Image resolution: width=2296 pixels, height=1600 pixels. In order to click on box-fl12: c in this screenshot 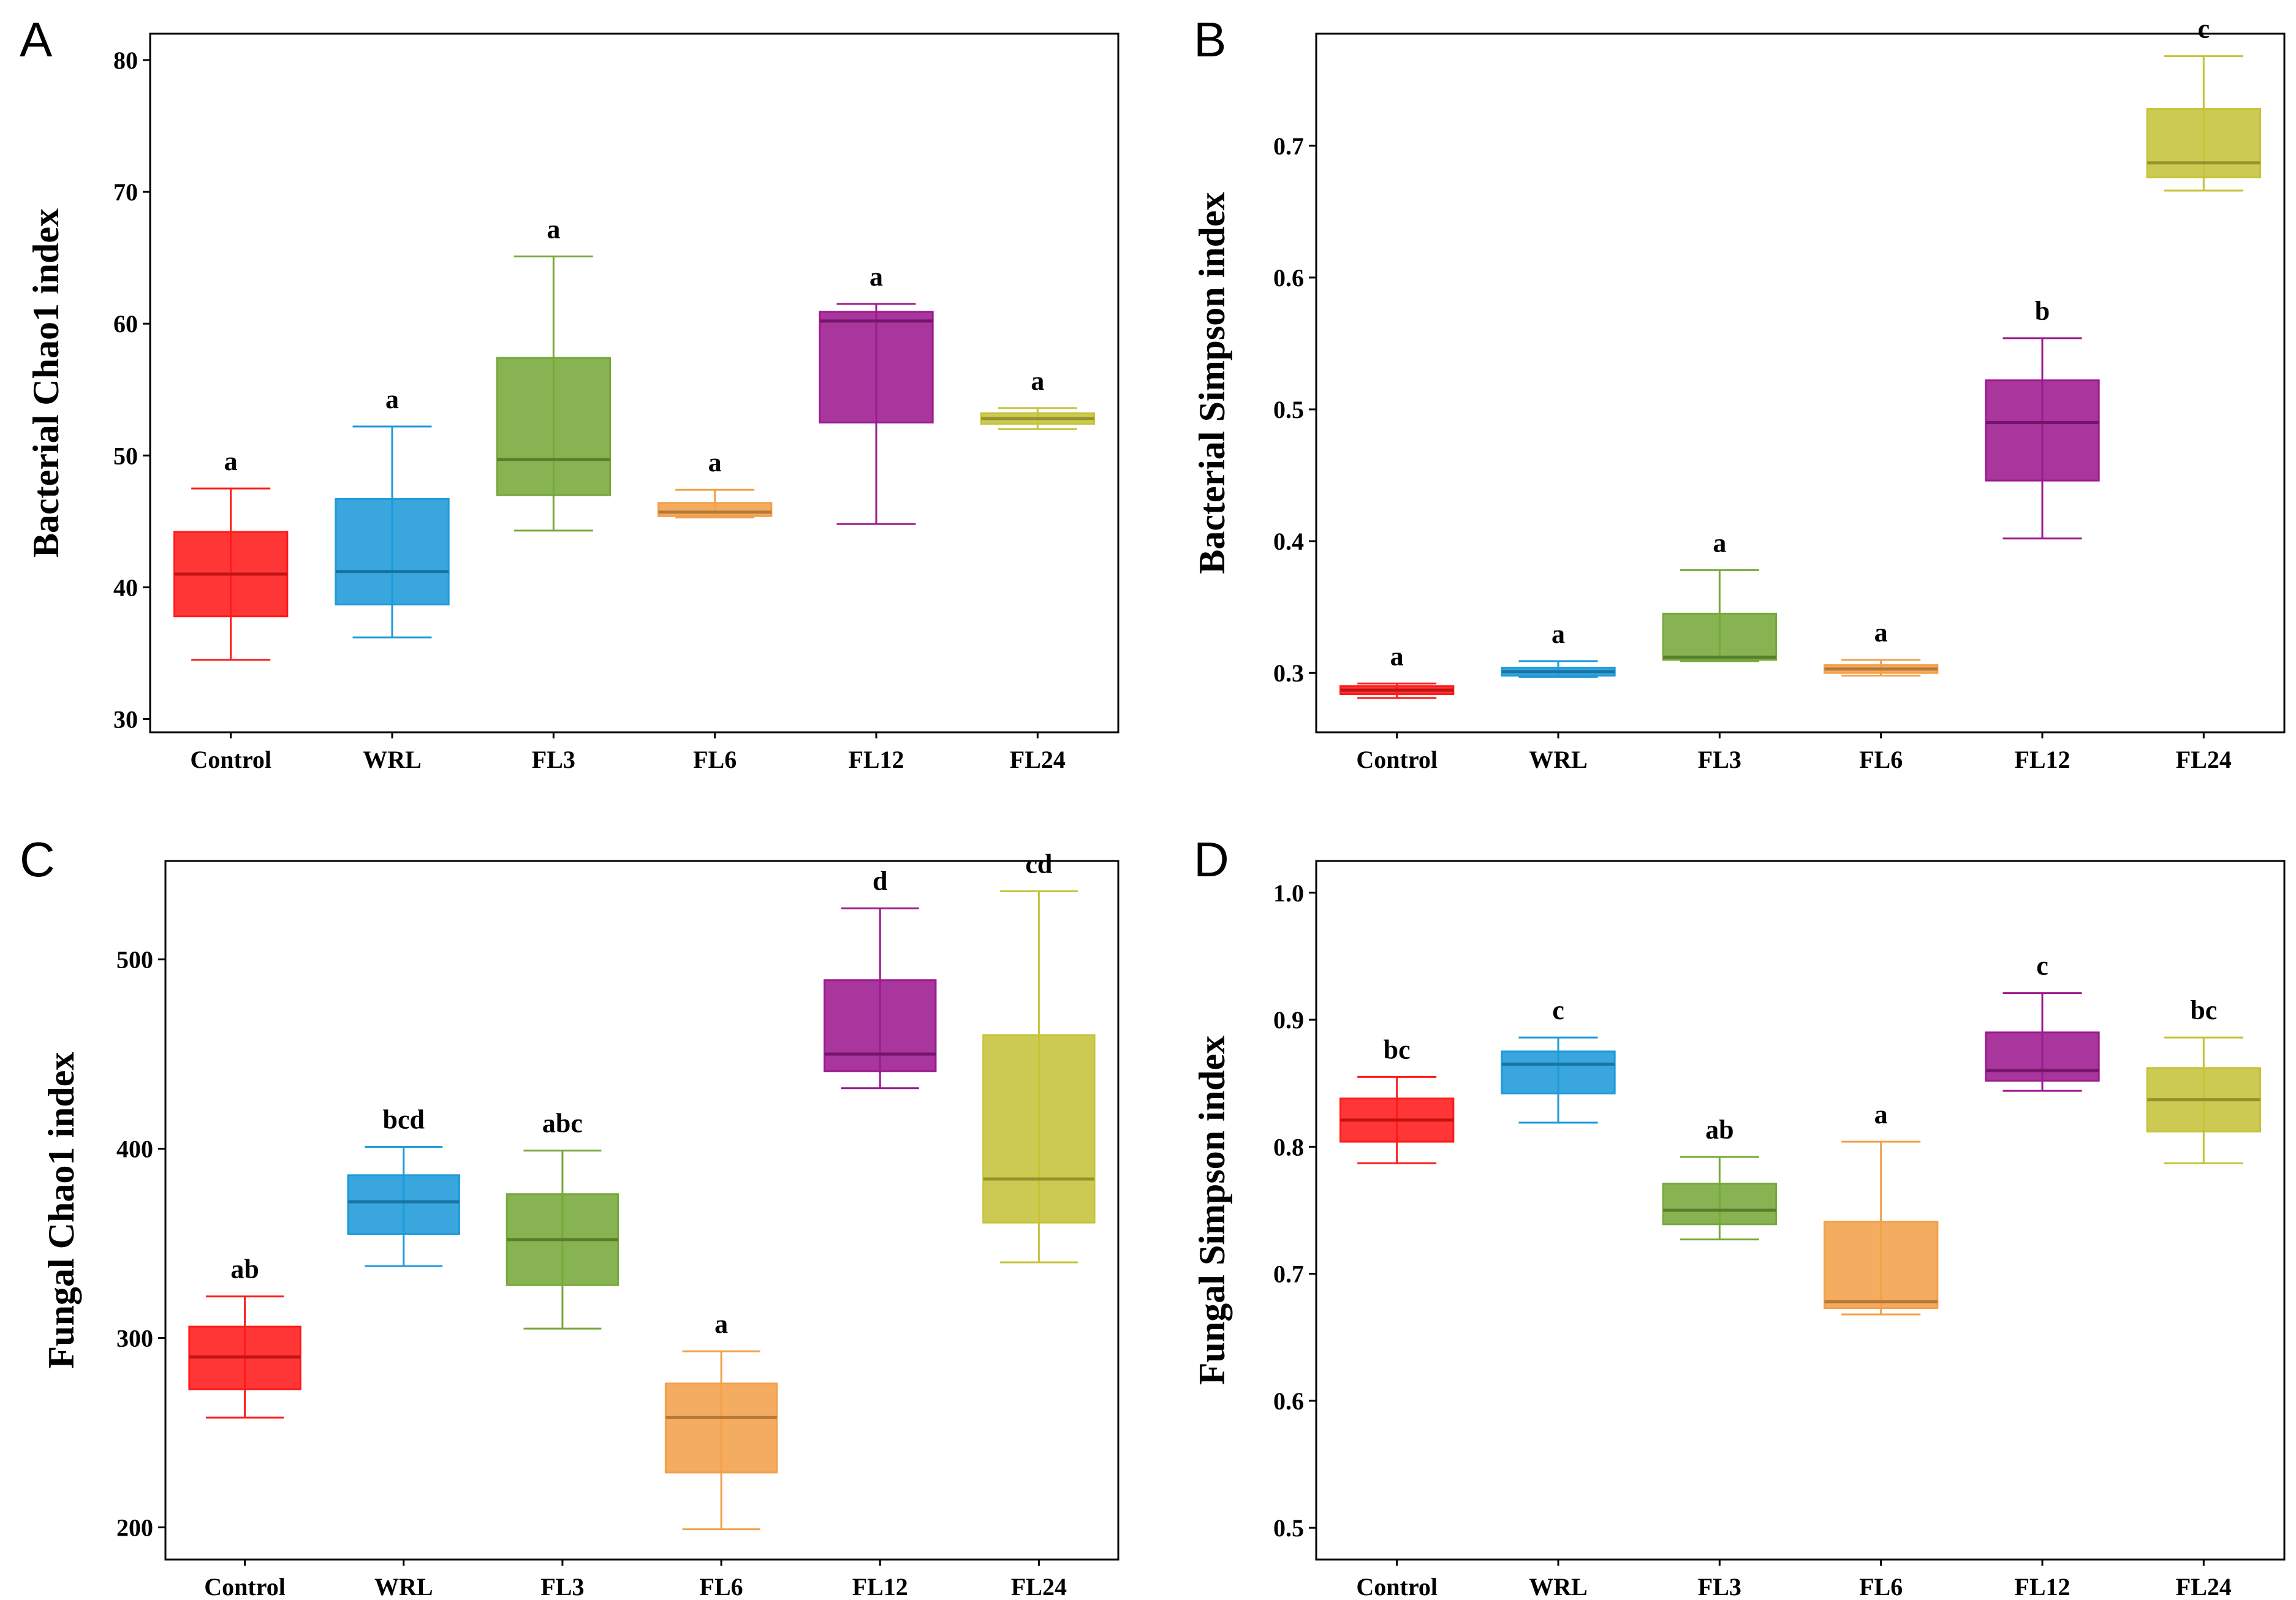, I will do `click(2042, 1021)`.